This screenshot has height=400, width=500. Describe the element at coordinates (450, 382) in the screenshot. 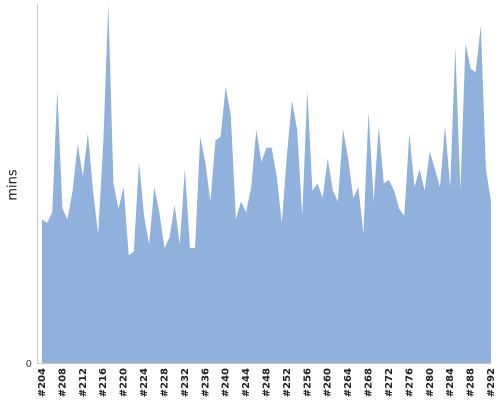

I see `x-tick-label: #284` at that location.